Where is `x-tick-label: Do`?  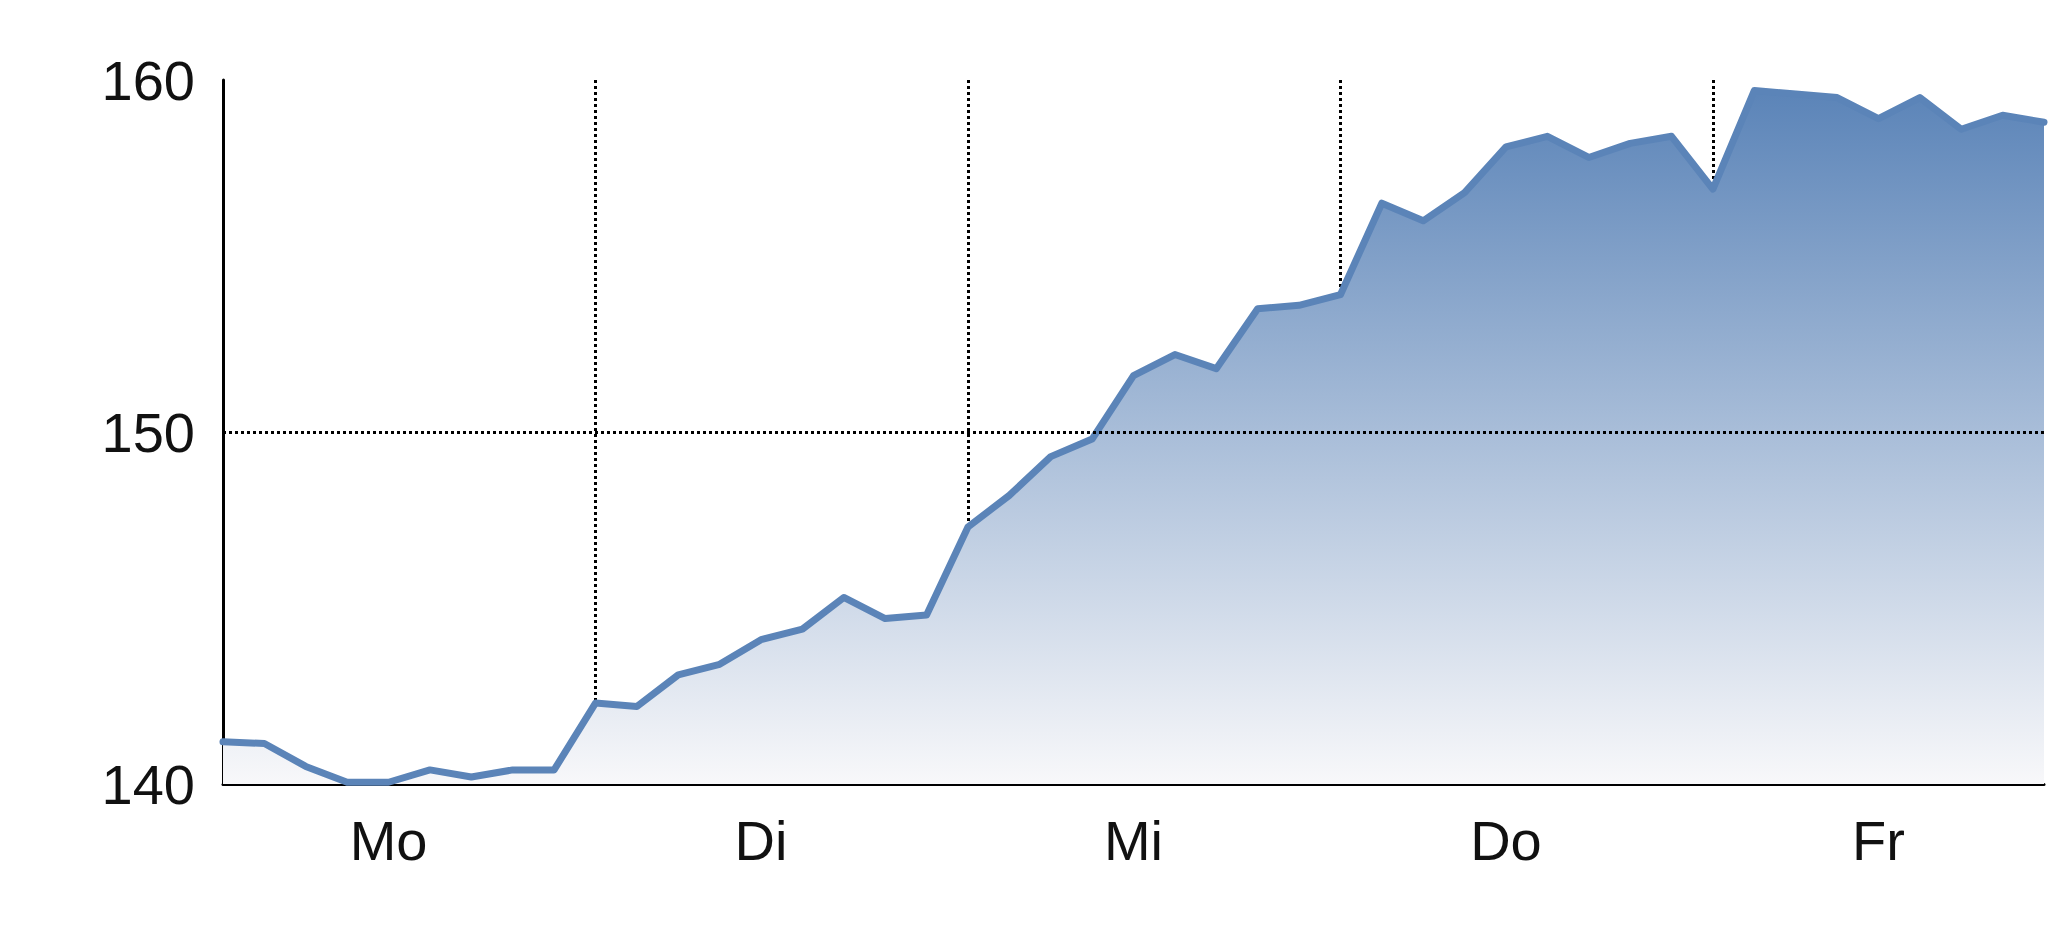 x-tick-label: Do is located at coordinates (1506, 840).